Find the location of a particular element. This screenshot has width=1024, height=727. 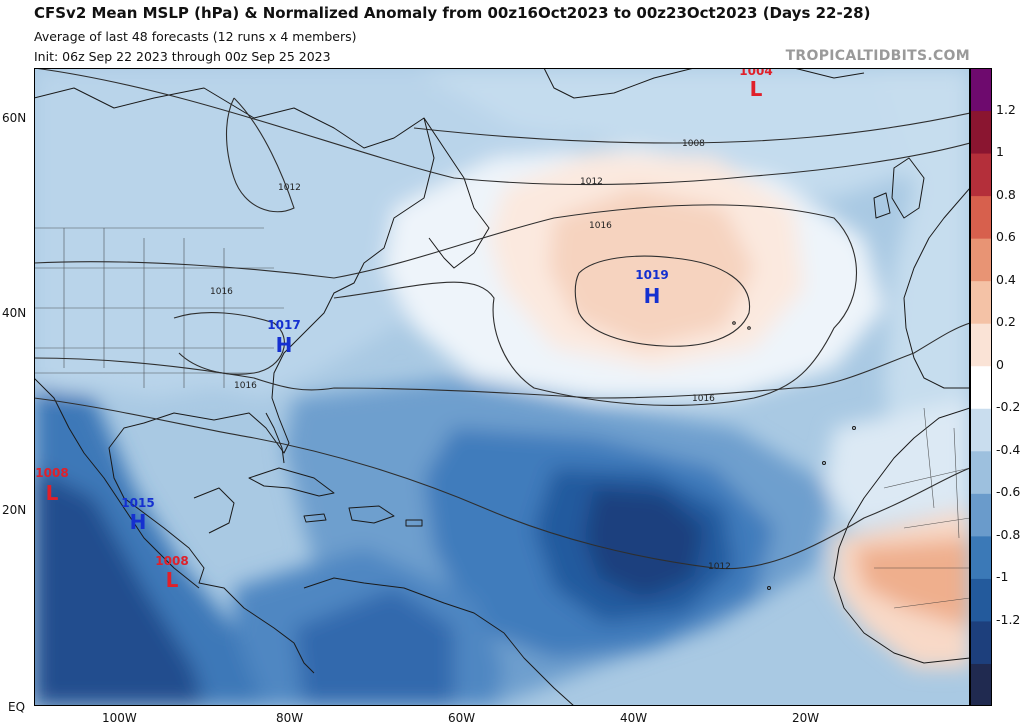

lon-label: 80W is located at coordinates (290, 718).